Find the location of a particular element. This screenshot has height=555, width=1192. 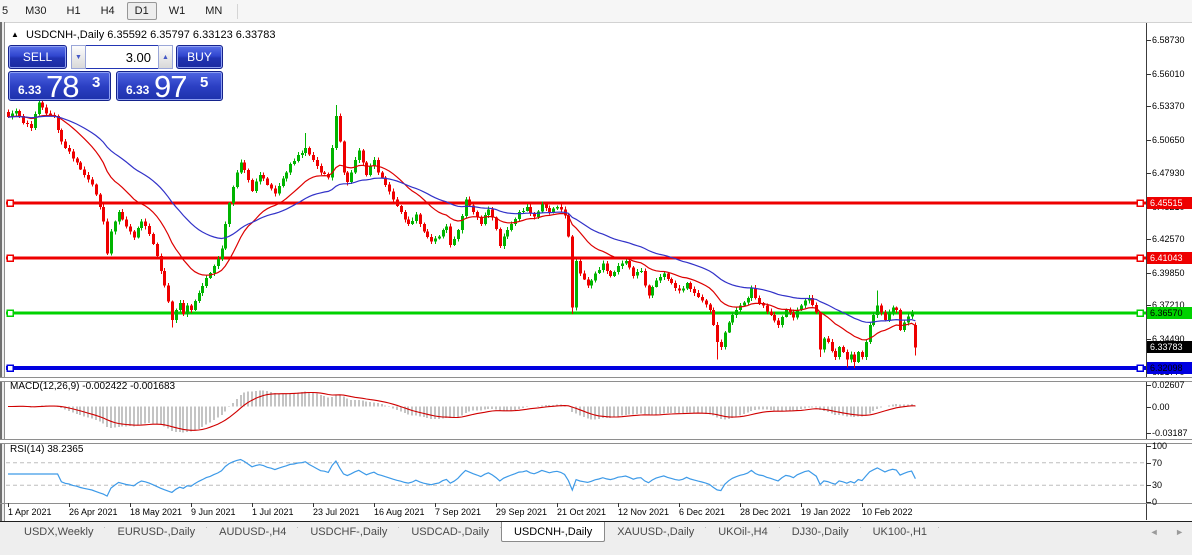

timeframe-button-mn: MN is located at coordinates (214, 11).